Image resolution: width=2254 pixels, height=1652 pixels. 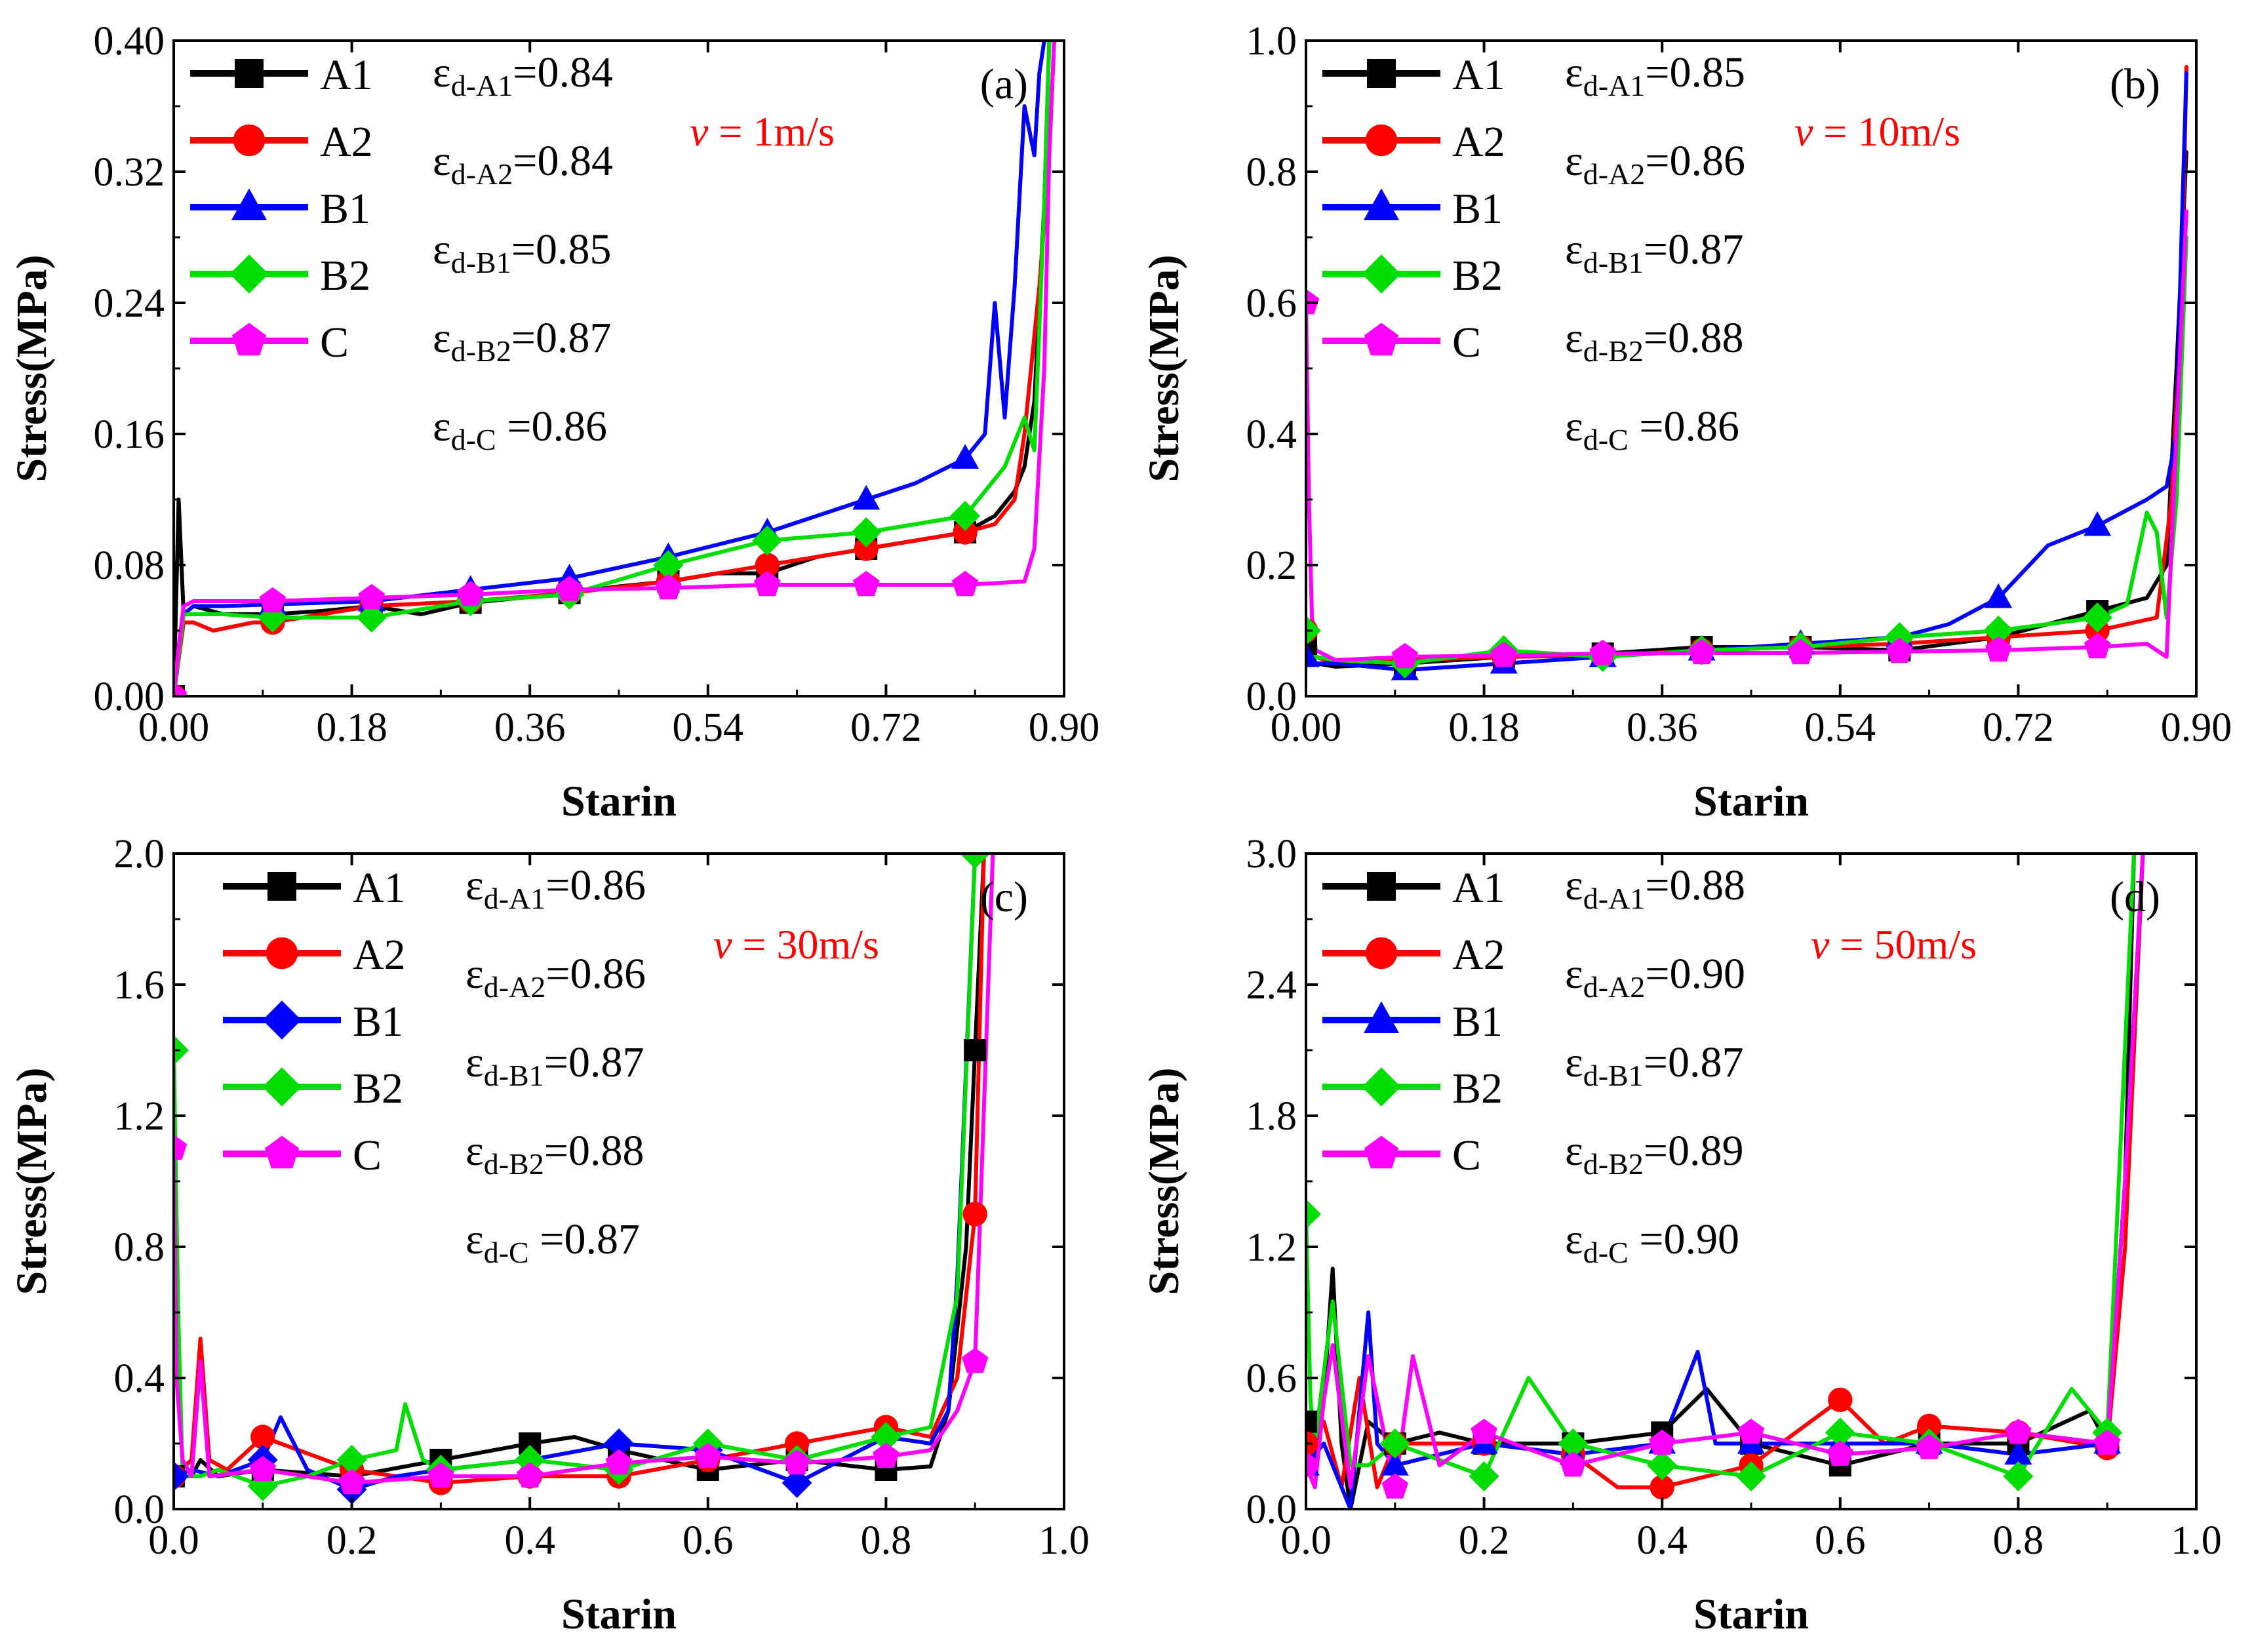 I want to click on strain-annotation: εd-A1=0.88, so click(x=1655, y=888).